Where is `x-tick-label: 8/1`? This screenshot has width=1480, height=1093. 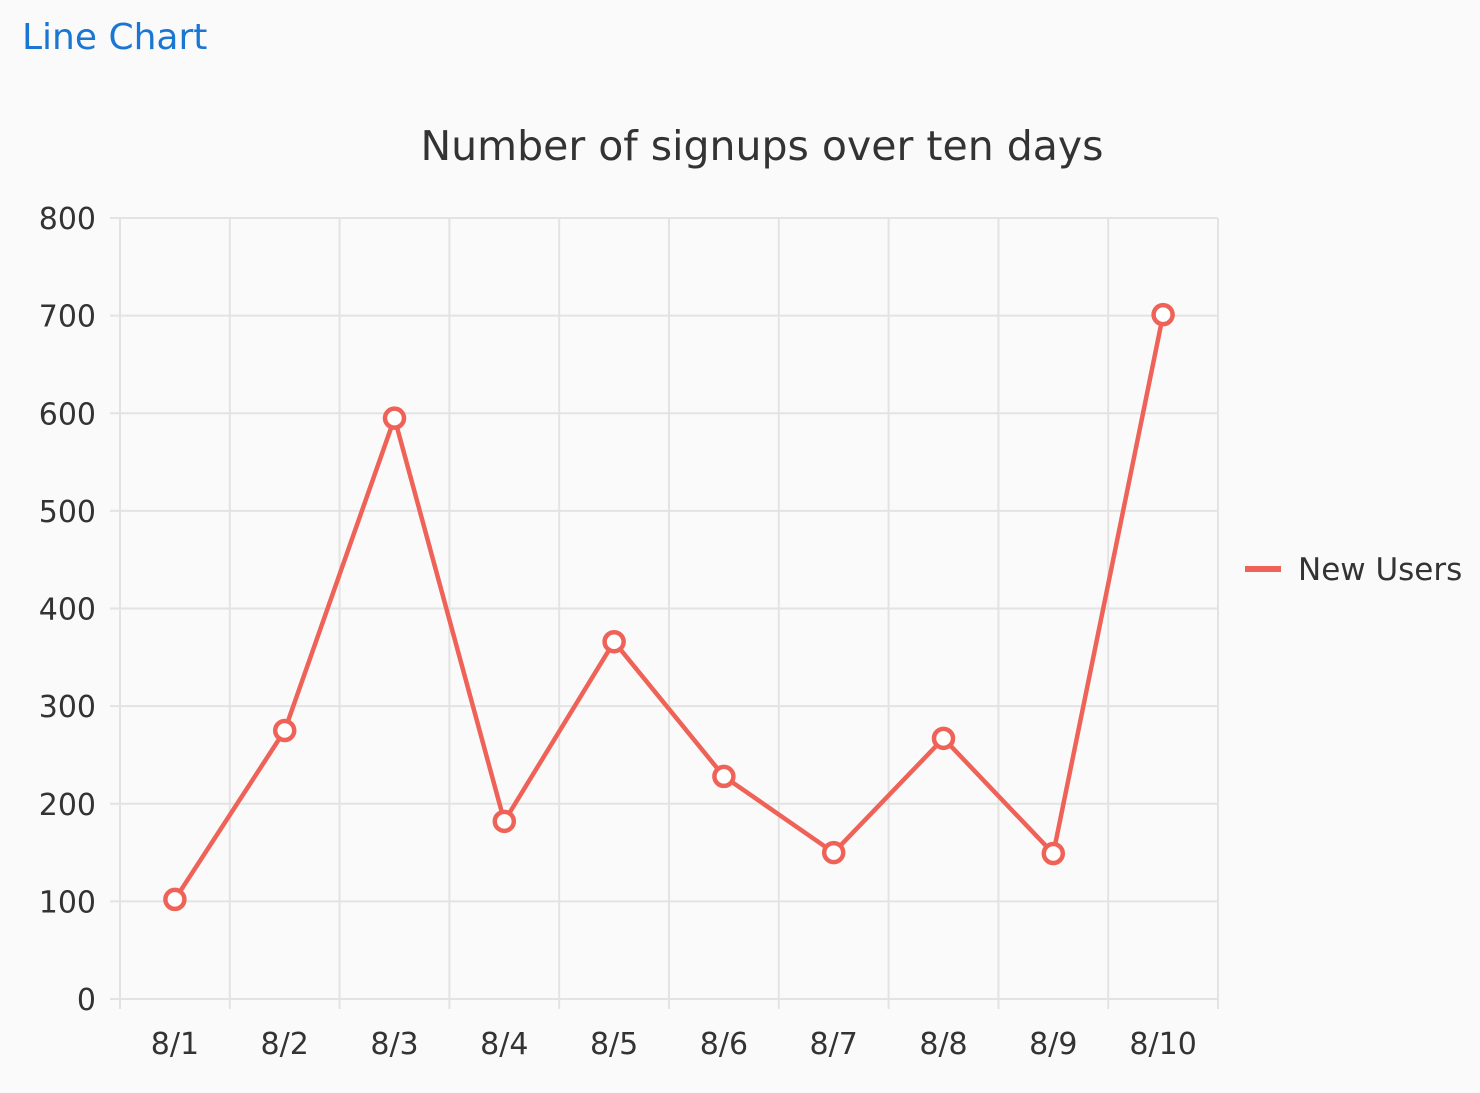 x-tick-label: 8/1 is located at coordinates (175, 1044).